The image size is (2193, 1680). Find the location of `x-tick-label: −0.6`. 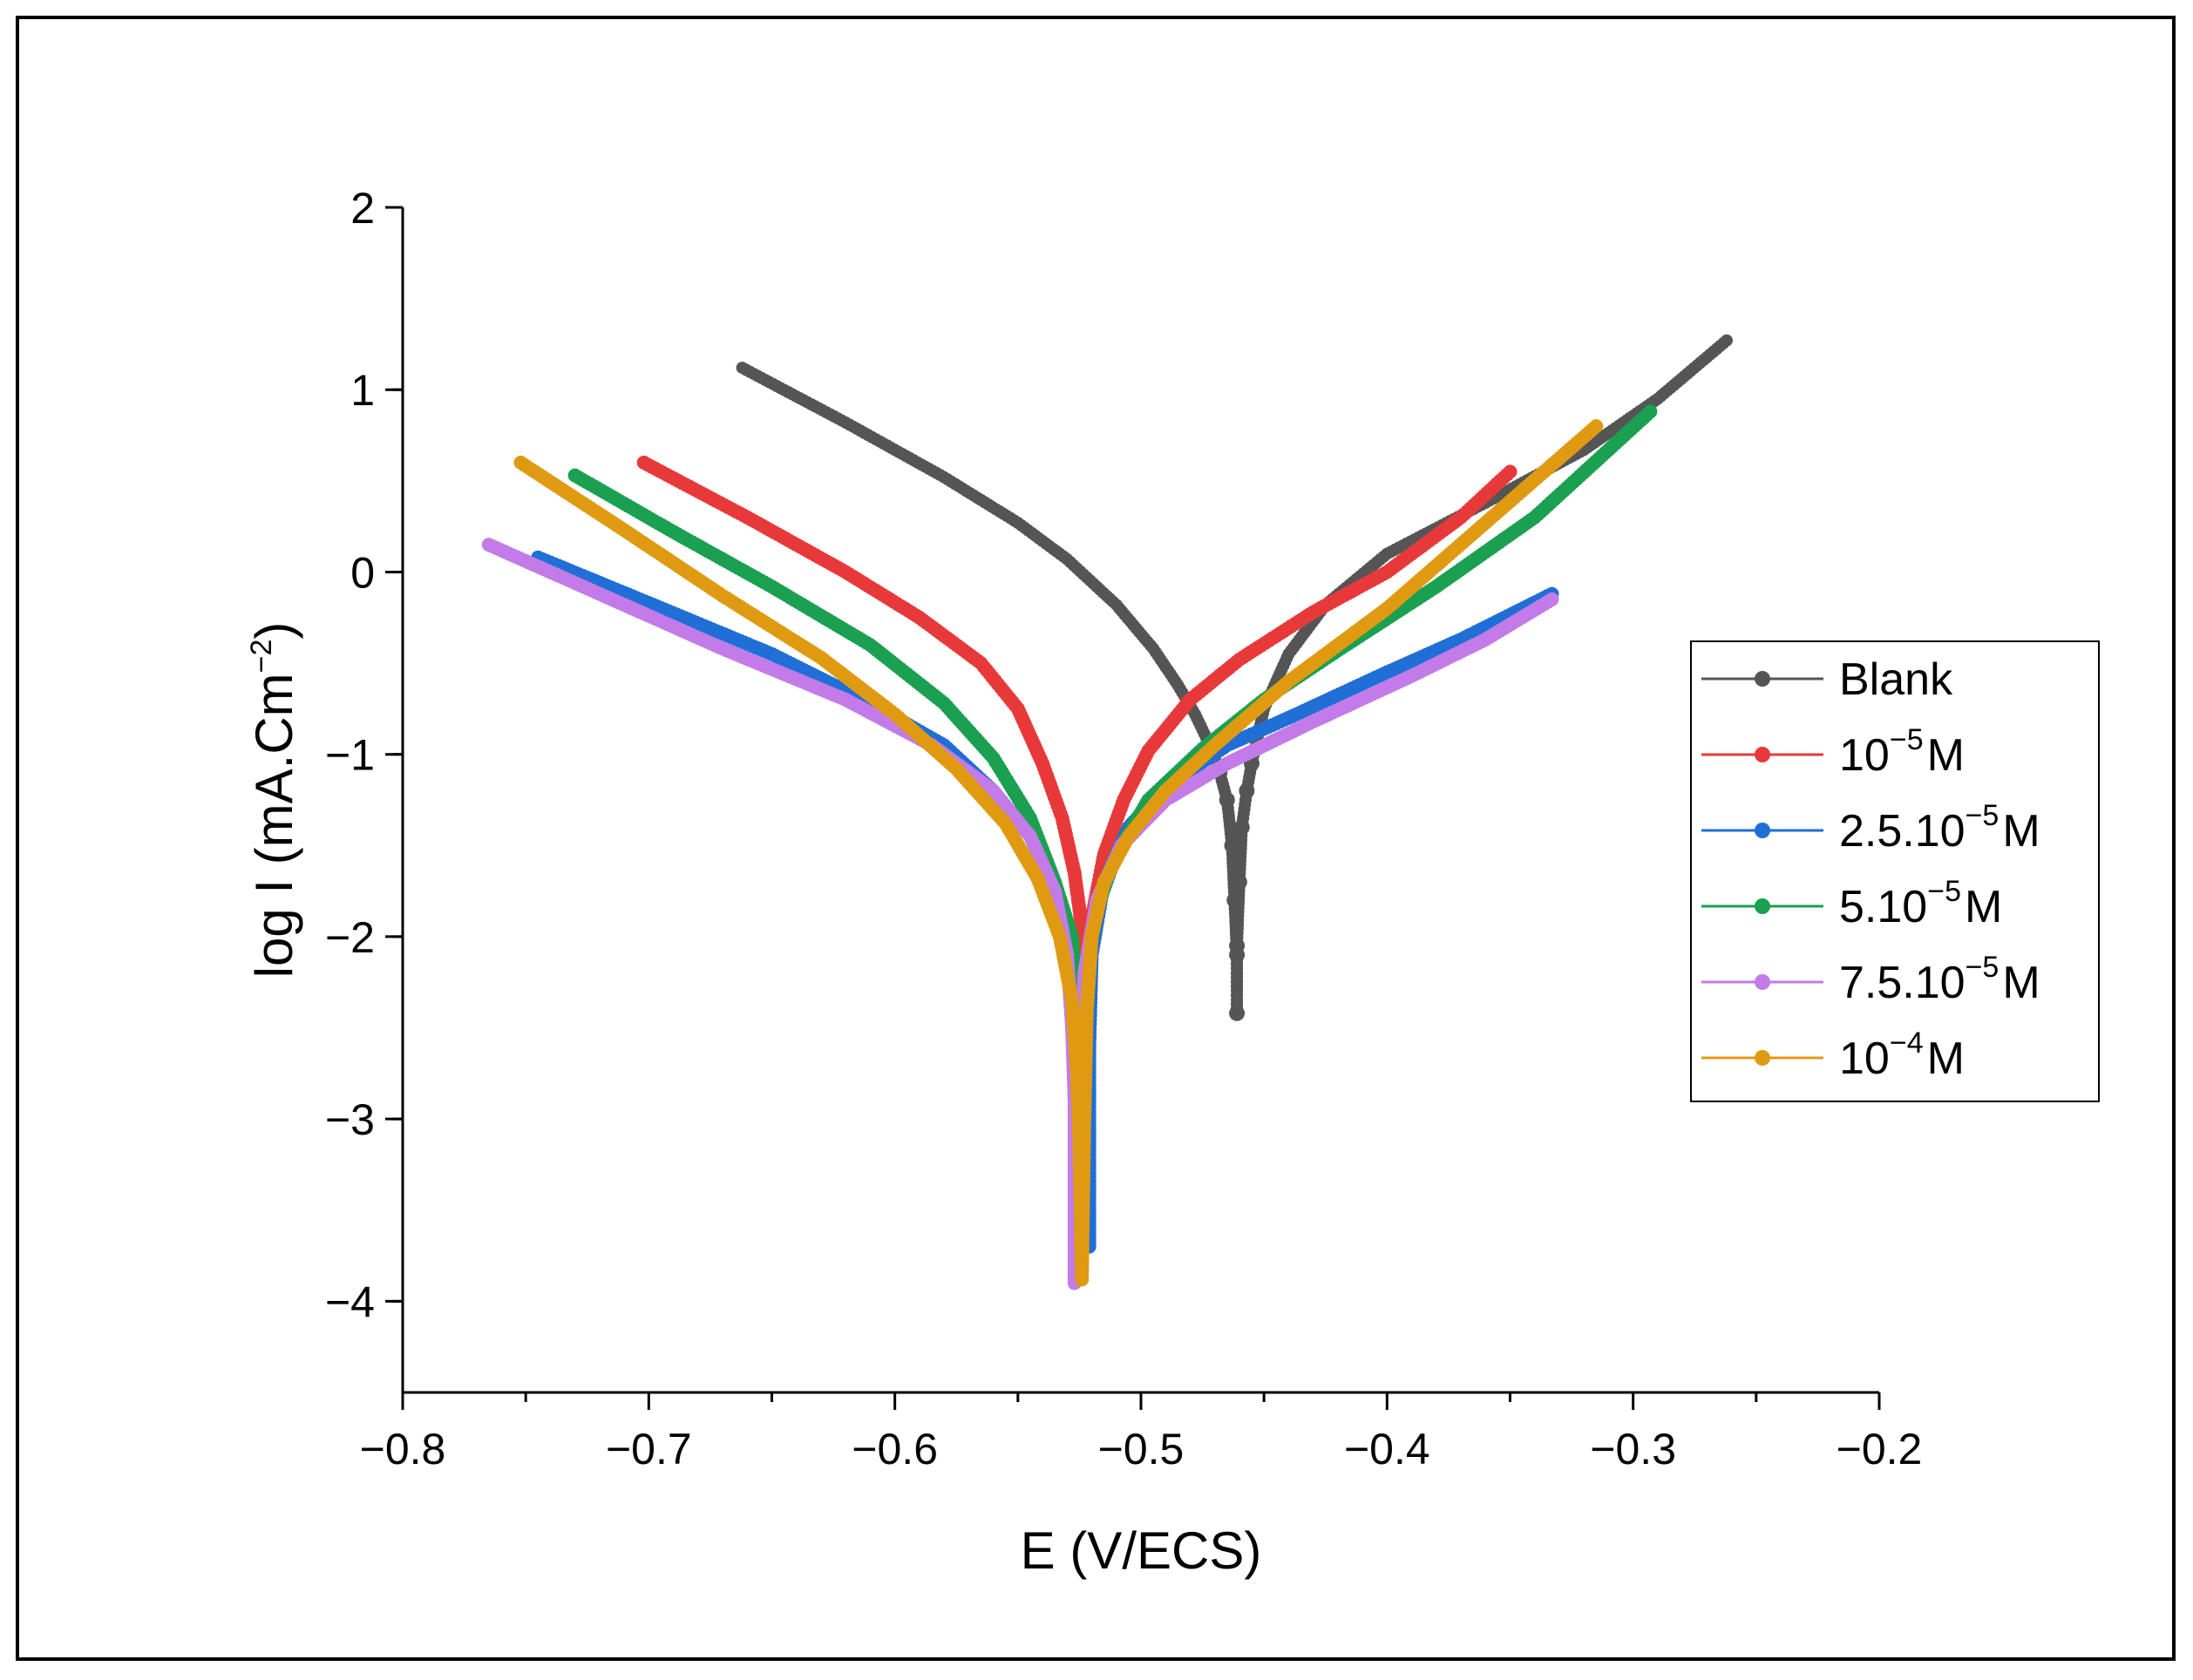

x-tick-label: −0.6 is located at coordinates (895, 1449).